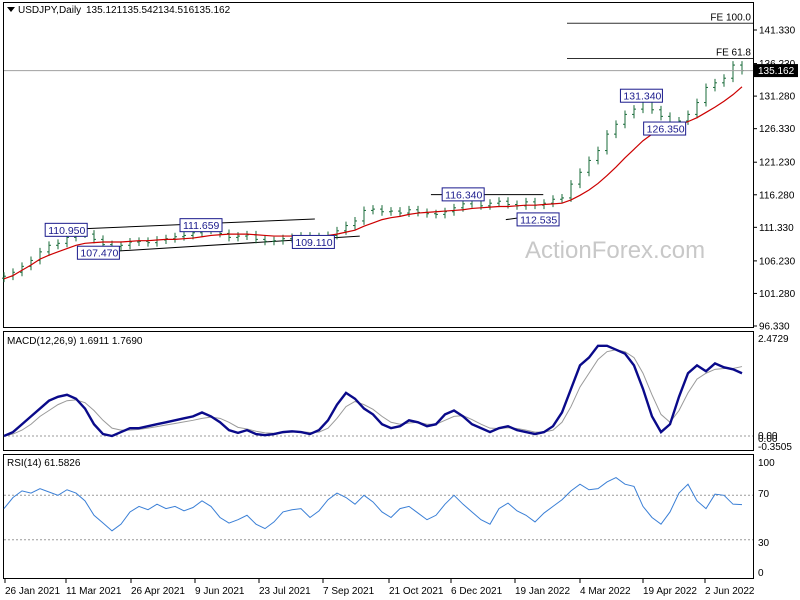 The image size is (800, 600). What do you see at coordinates (463, 194) in the screenshot?
I see `price-label: 116.340` at bounding box center [463, 194].